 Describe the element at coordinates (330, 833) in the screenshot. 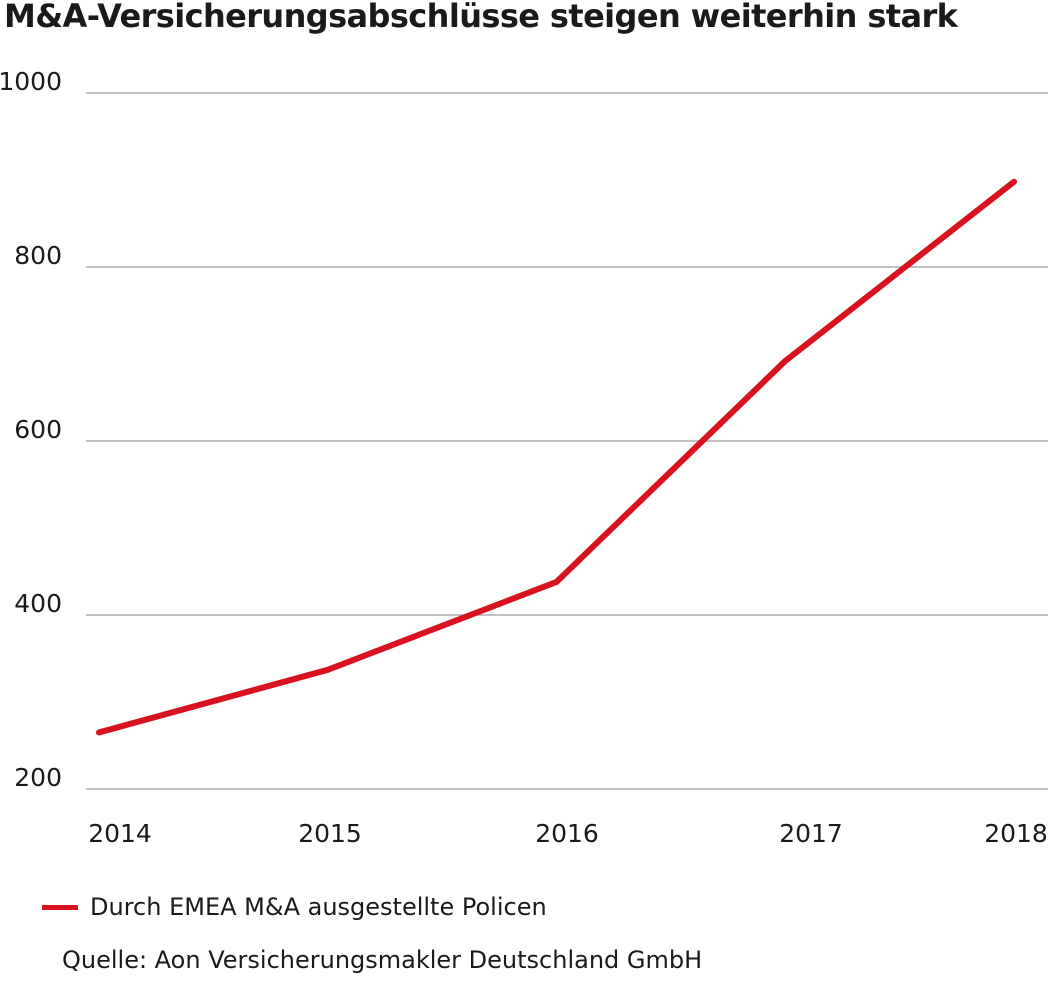

I see `x-tick-label: 2015` at that location.